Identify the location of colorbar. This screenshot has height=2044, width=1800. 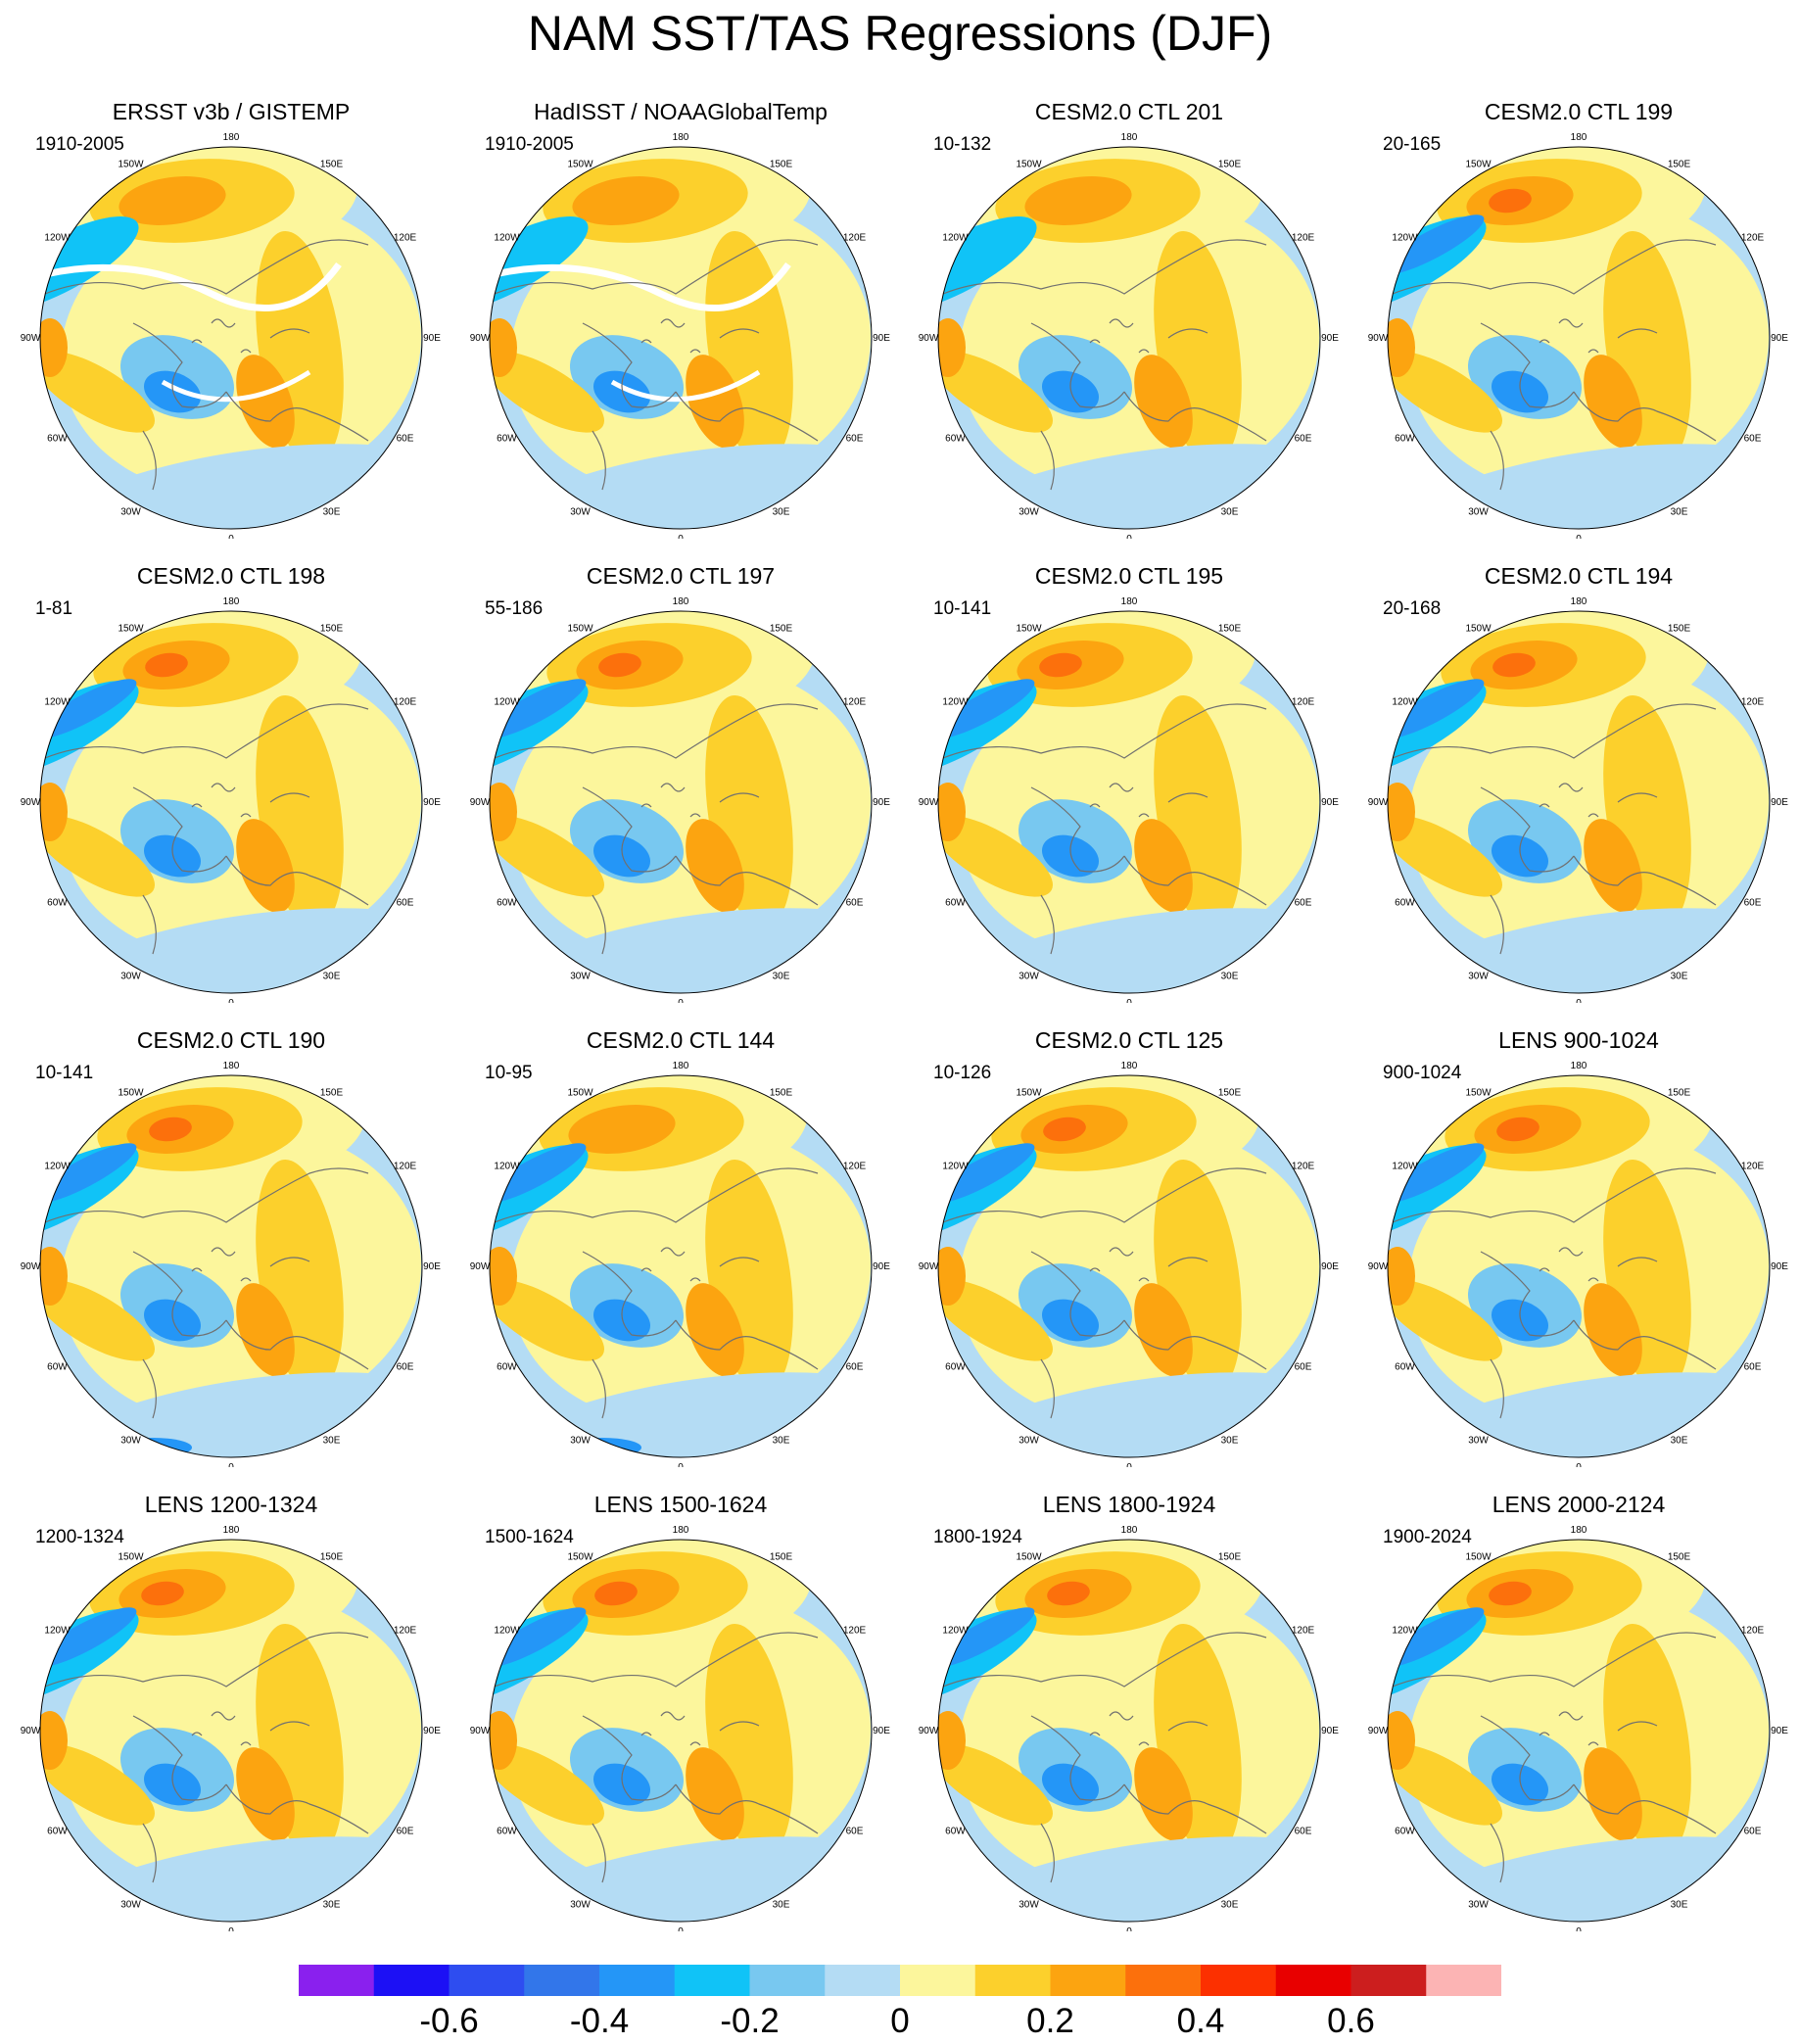
(900, 1980).